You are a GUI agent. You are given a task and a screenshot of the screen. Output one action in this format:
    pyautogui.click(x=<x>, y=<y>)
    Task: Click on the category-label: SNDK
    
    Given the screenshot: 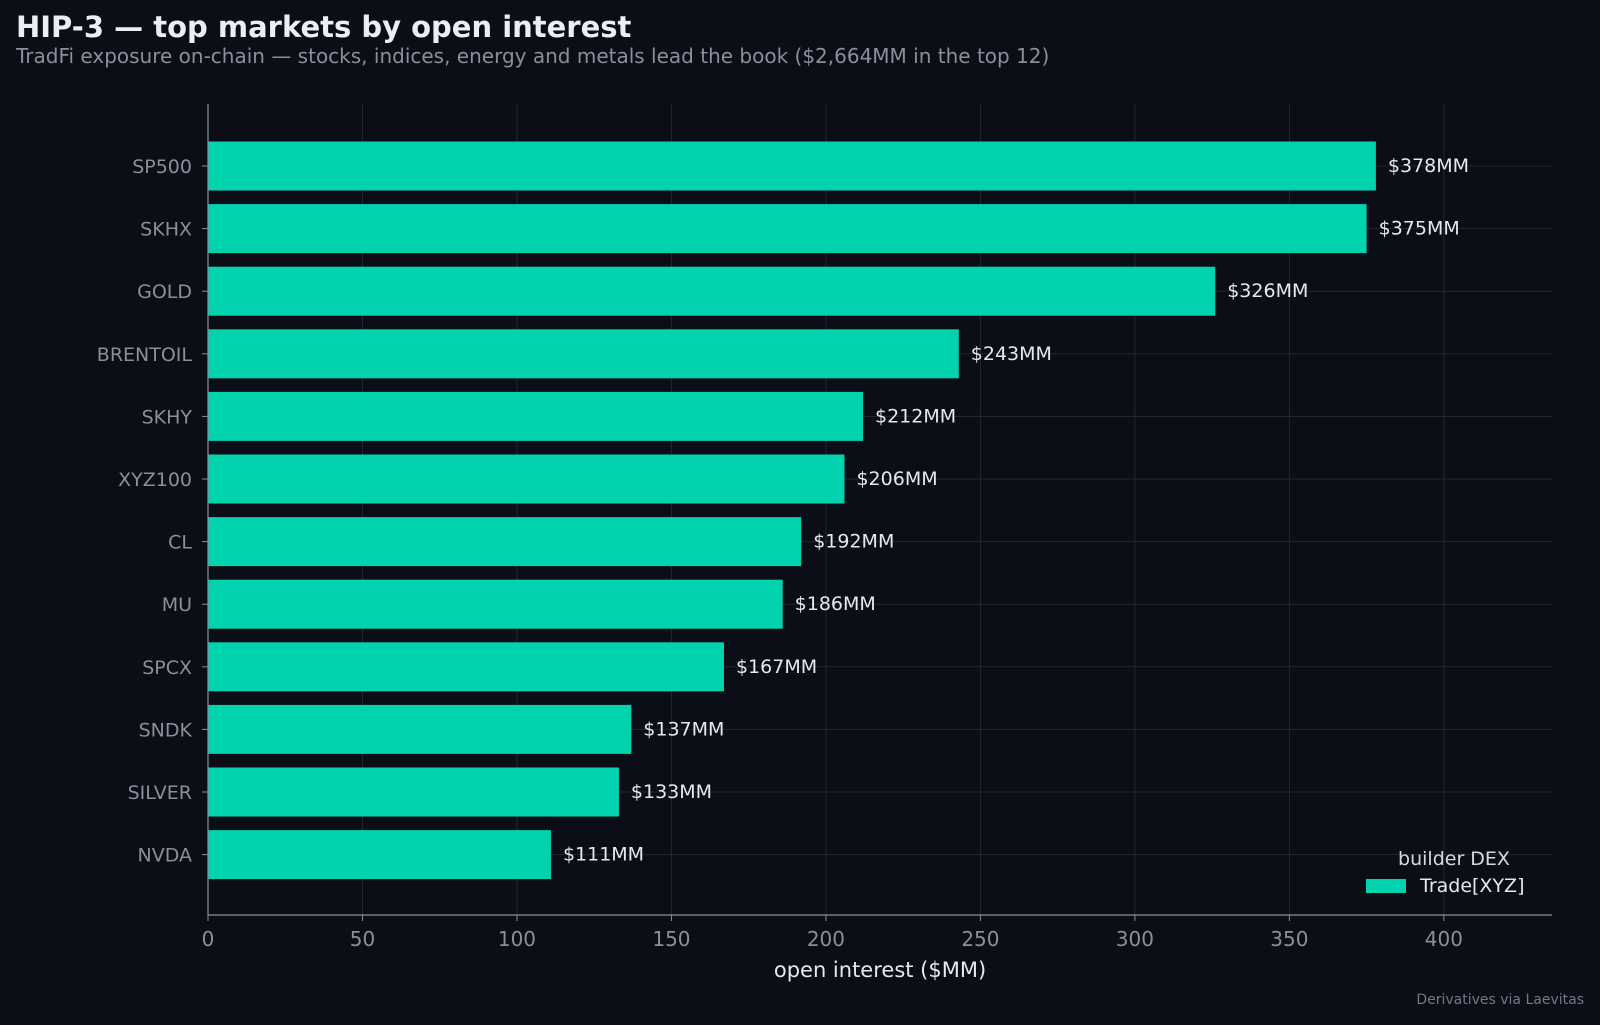 What is the action you would take?
    pyautogui.click(x=166, y=730)
    